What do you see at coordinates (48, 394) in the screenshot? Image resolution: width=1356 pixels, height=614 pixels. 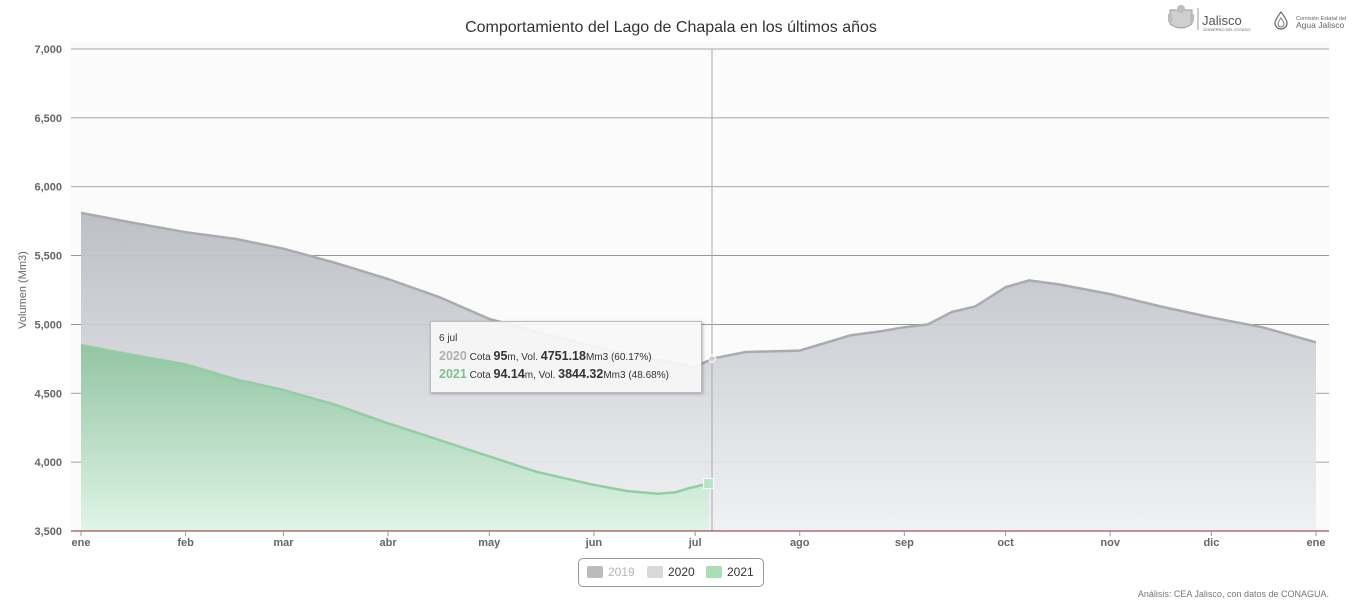 I see `y-tick-label: 4,500` at bounding box center [48, 394].